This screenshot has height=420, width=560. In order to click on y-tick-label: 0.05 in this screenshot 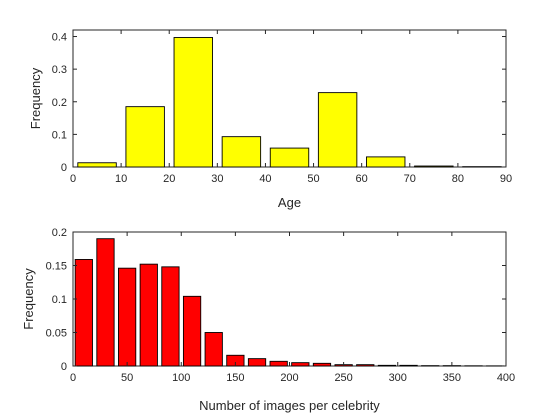, I will do `click(56, 334)`.